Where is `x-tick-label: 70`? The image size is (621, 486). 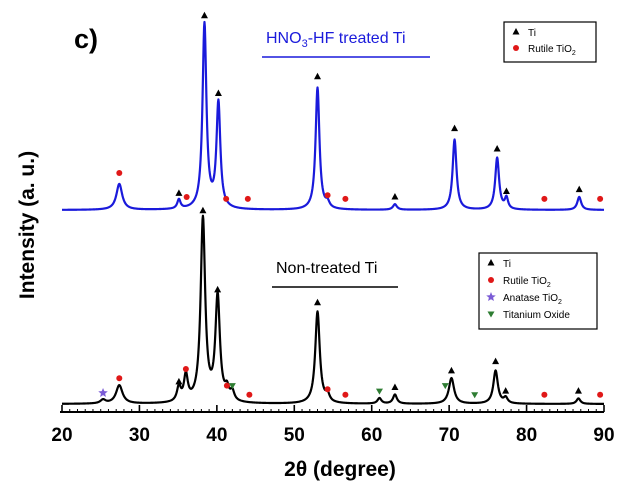
x-tick-label: 70 is located at coordinates (449, 435).